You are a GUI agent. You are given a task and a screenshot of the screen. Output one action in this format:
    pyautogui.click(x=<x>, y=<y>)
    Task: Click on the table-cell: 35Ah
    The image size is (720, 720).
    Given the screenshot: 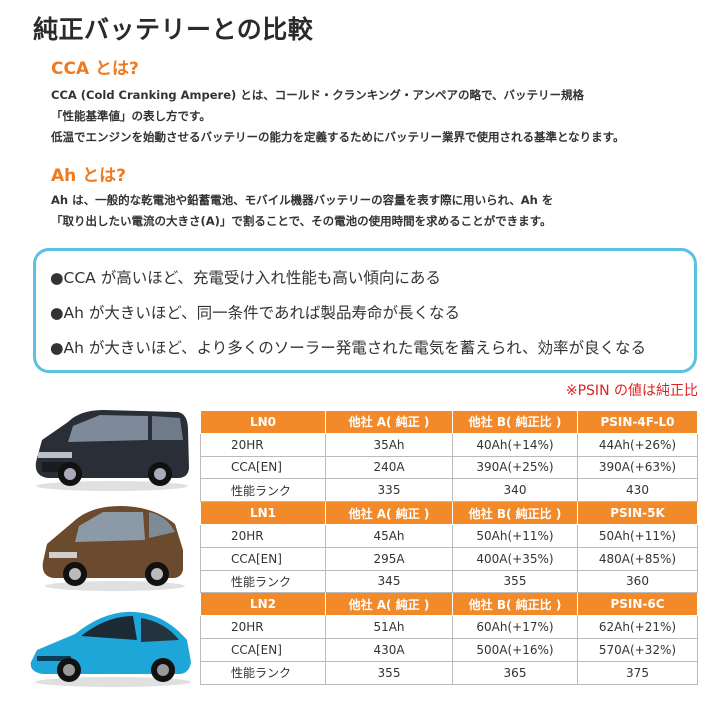 What is the action you would take?
    pyautogui.click(x=389, y=444)
    